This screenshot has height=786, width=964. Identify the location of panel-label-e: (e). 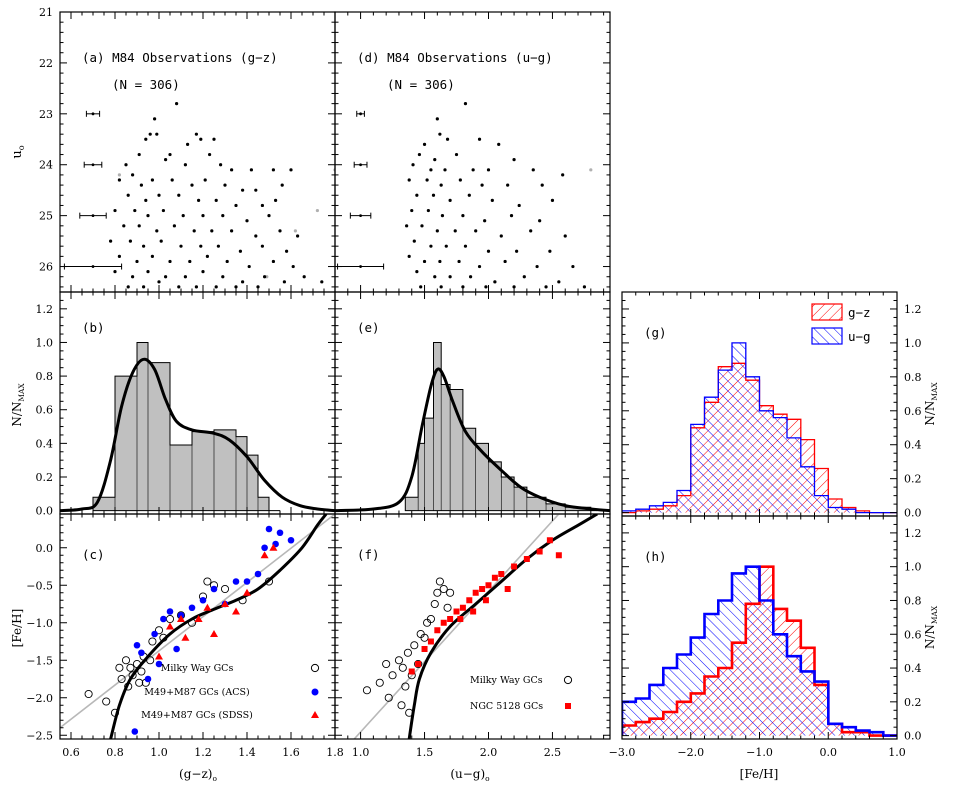
(368, 327).